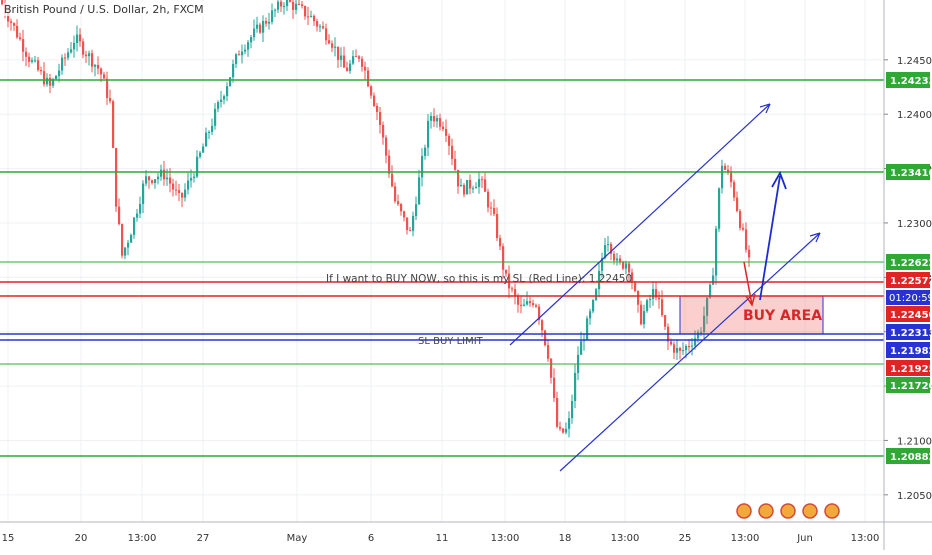  What do you see at coordinates (911, 369) in the screenshot?
I see `price-label-text: 1.21925` at bounding box center [911, 369].